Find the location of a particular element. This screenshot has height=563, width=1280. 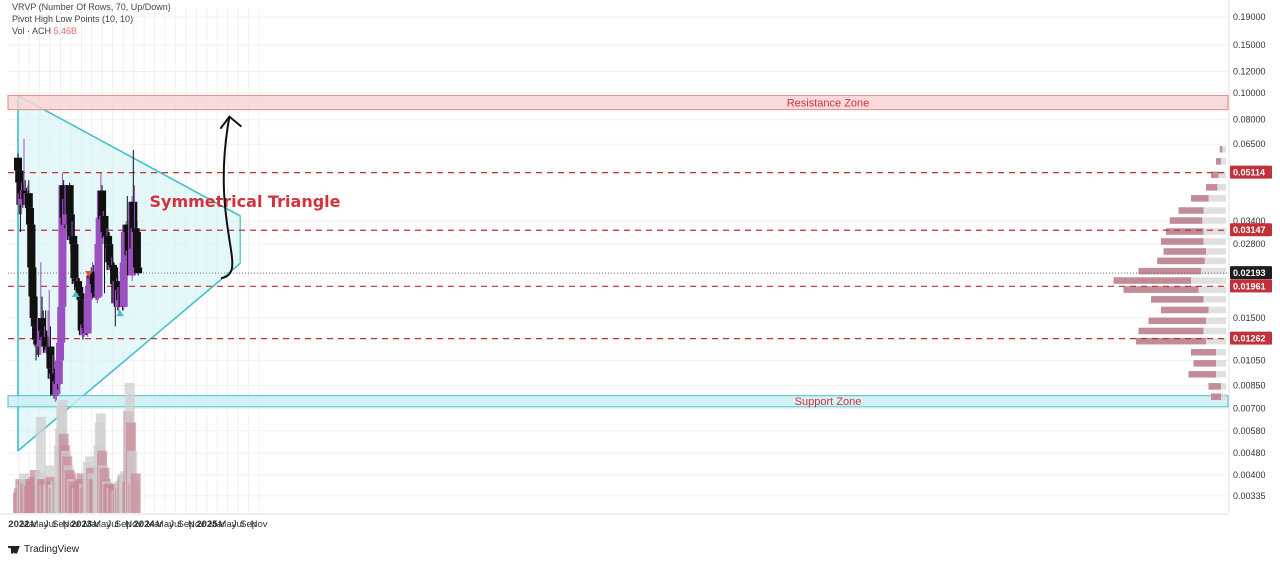

time-tick-label: Jul is located at coordinates (238, 524).